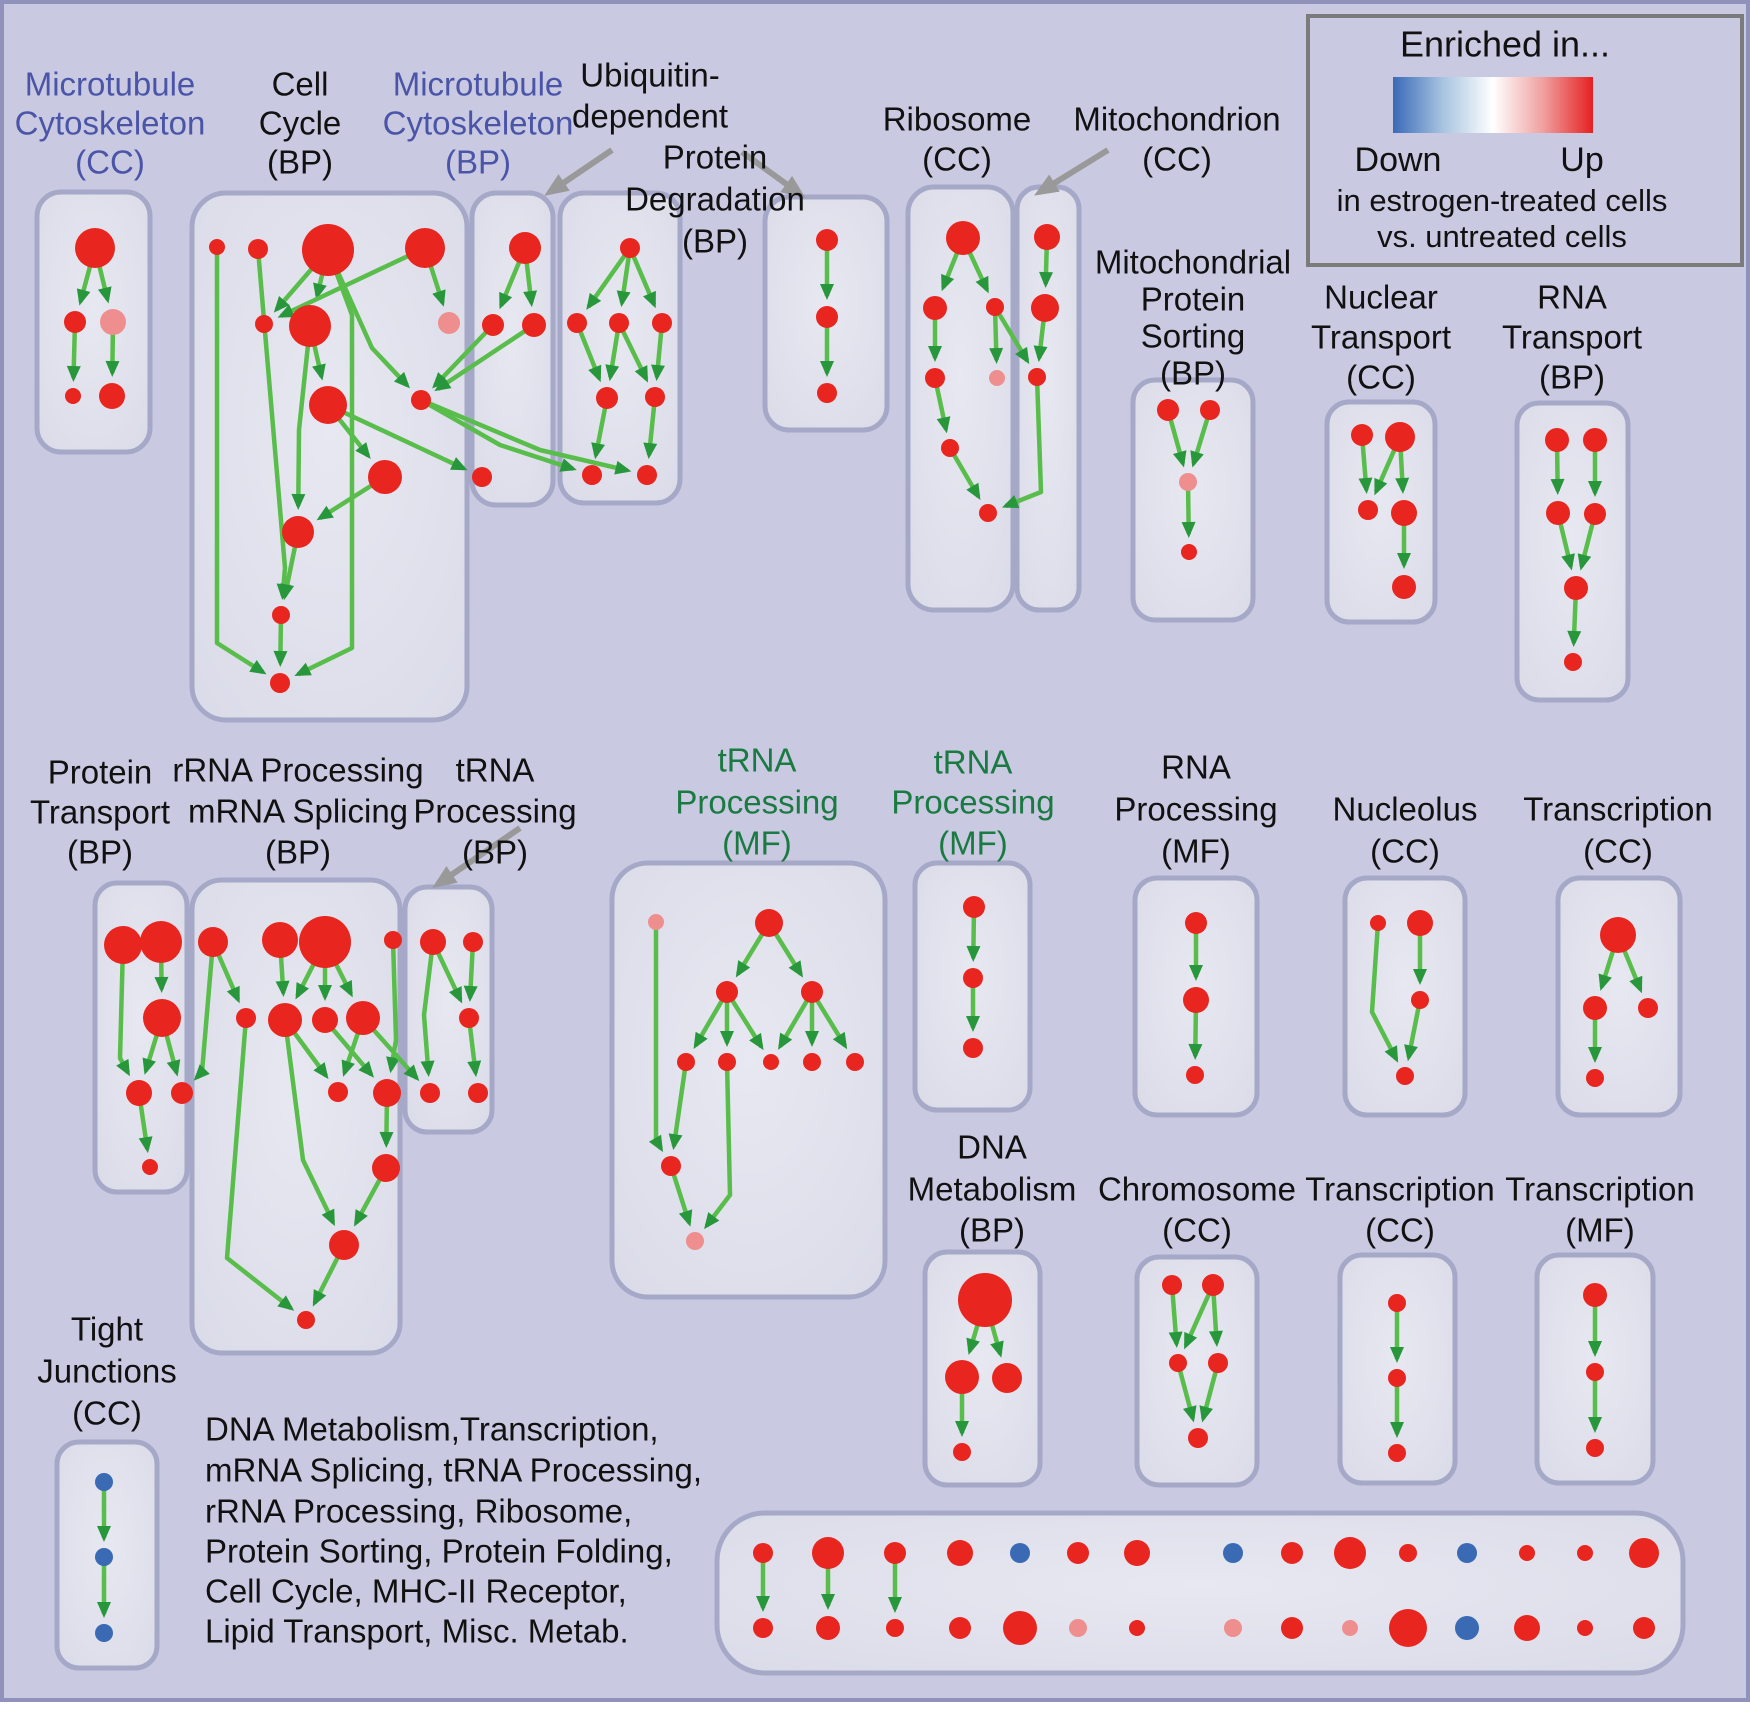  I want to click on label-trna-processing-mf-1-line3: (MF), so click(757, 843).